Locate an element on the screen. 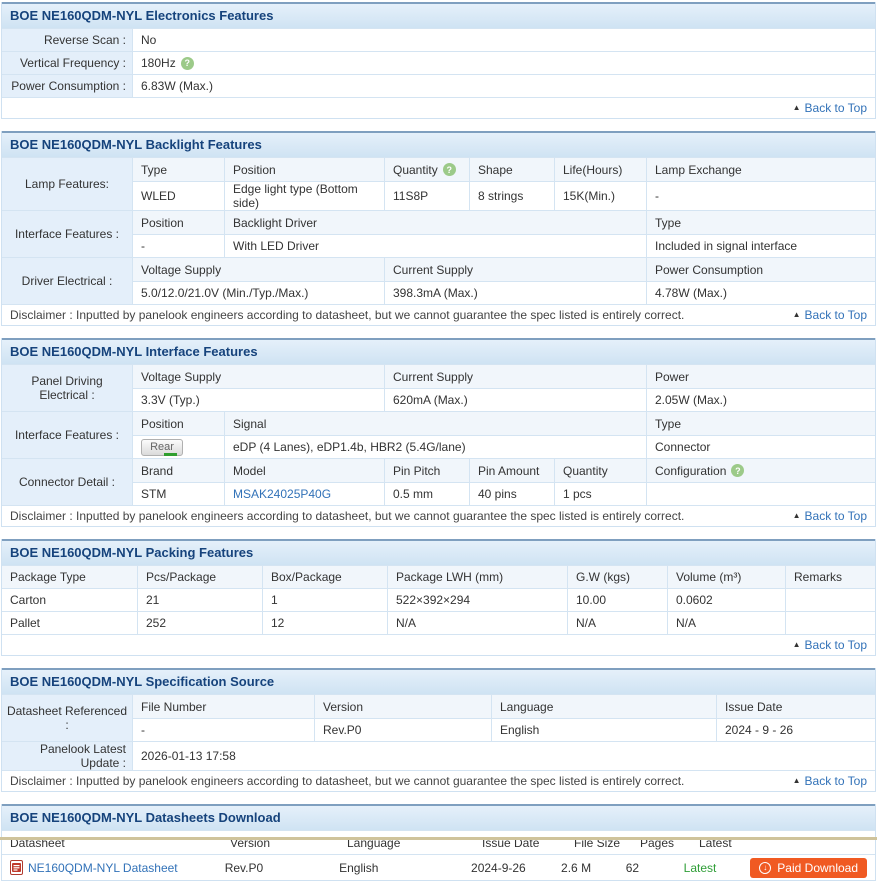  cell: 2.6 M is located at coordinates (576, 867).